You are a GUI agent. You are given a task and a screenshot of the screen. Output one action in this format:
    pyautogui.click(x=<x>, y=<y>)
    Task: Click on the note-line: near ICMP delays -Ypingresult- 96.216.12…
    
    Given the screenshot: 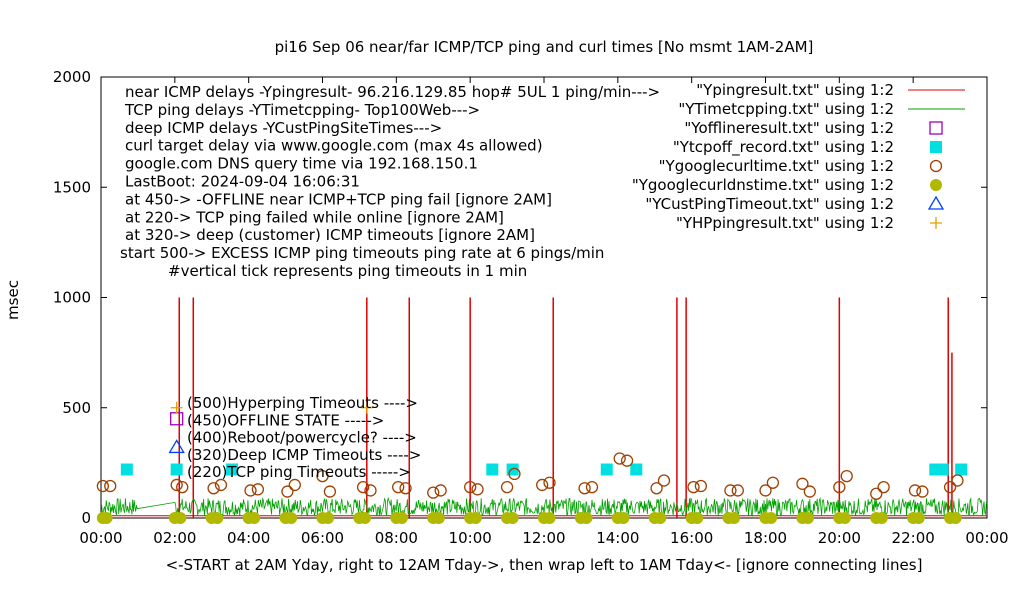 What is the action you would take?
    pyautogui.click(x=392, y=92)
    